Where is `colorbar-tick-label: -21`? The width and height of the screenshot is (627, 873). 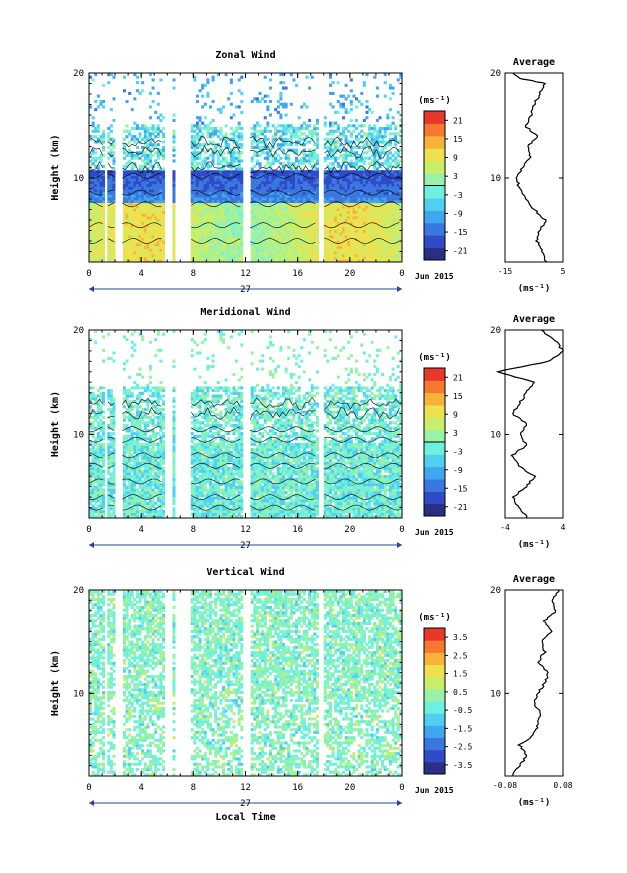 colorbar-tick-label: -21 is located at coordinates (460, 251).